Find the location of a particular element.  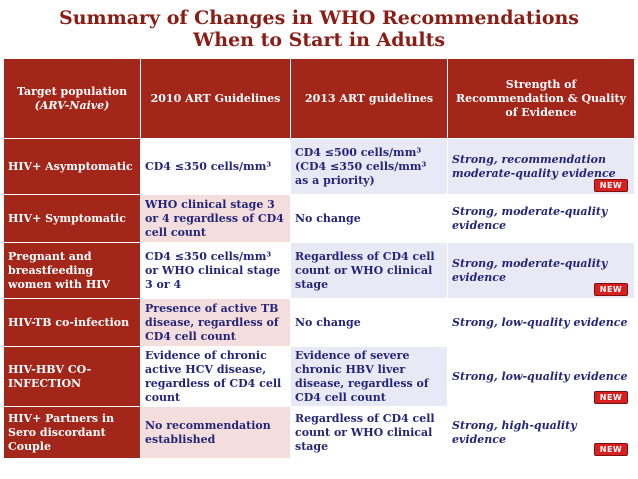

header-population-label: Target population is located at coordinates (72, 91).